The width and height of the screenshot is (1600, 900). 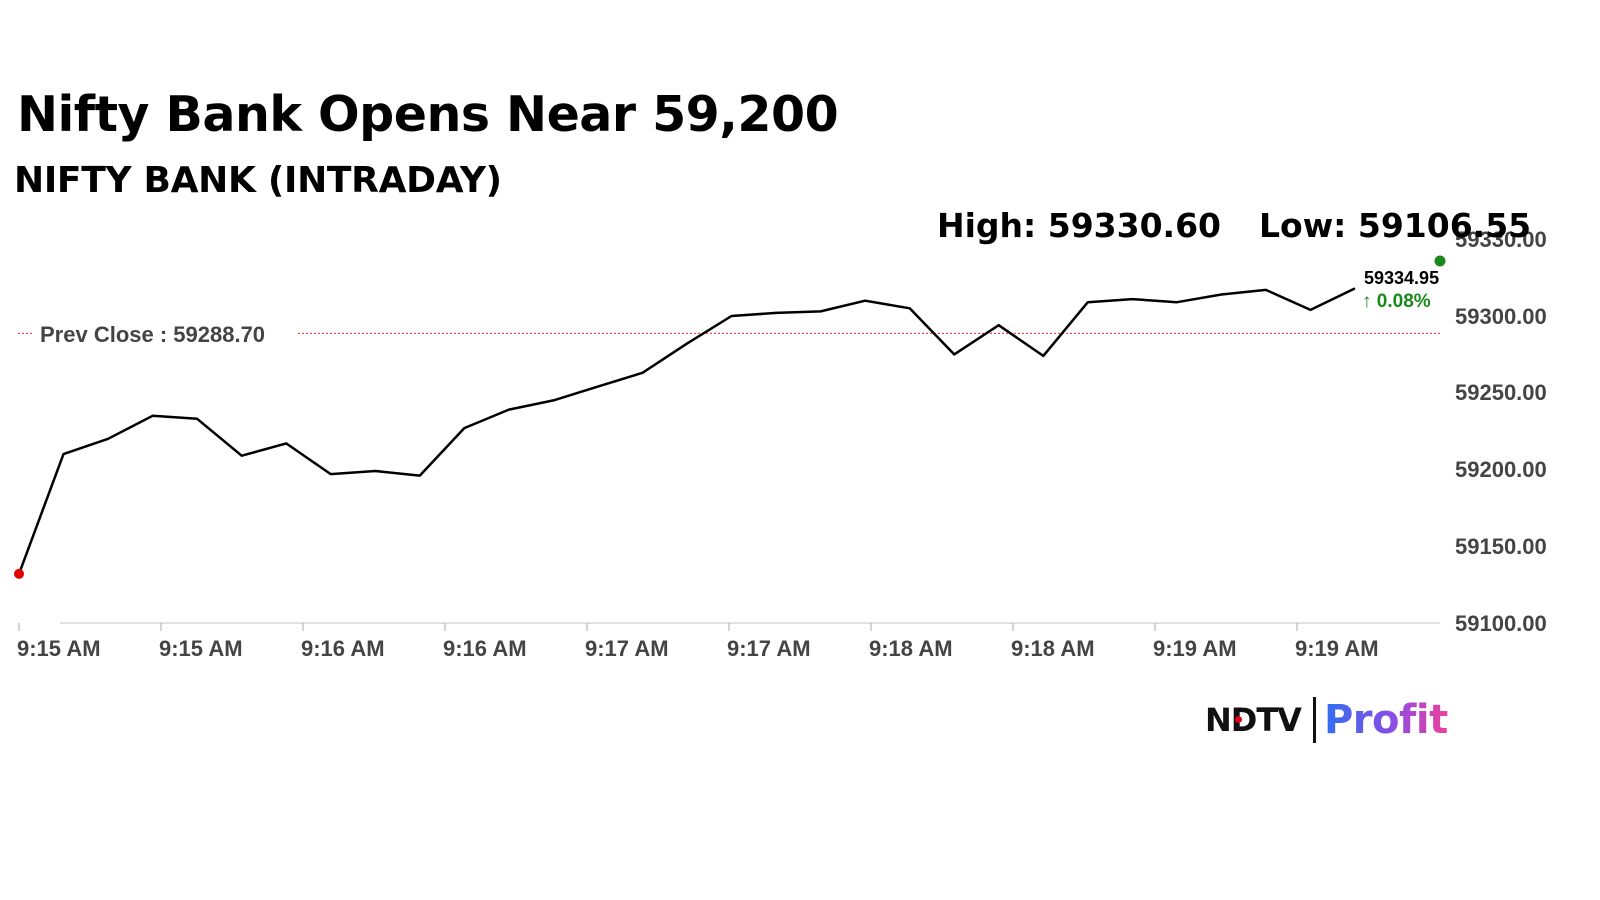 What do you see at coordinates (19, 573) in the screenshot?
I see `start-point-marker` at bounding box center [19, 573].